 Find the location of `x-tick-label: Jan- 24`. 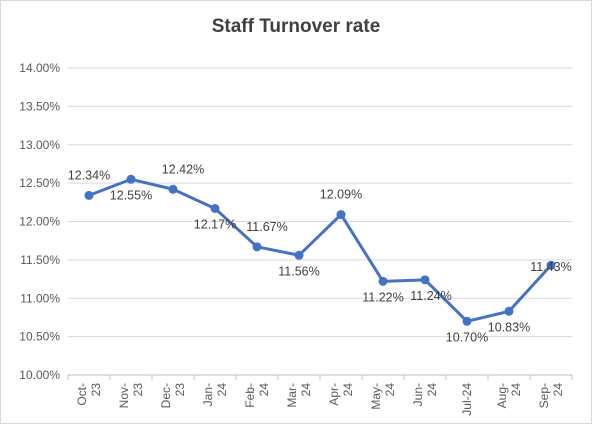

x-tick-label: Jan- 24 is located at coordinates (215, 395).